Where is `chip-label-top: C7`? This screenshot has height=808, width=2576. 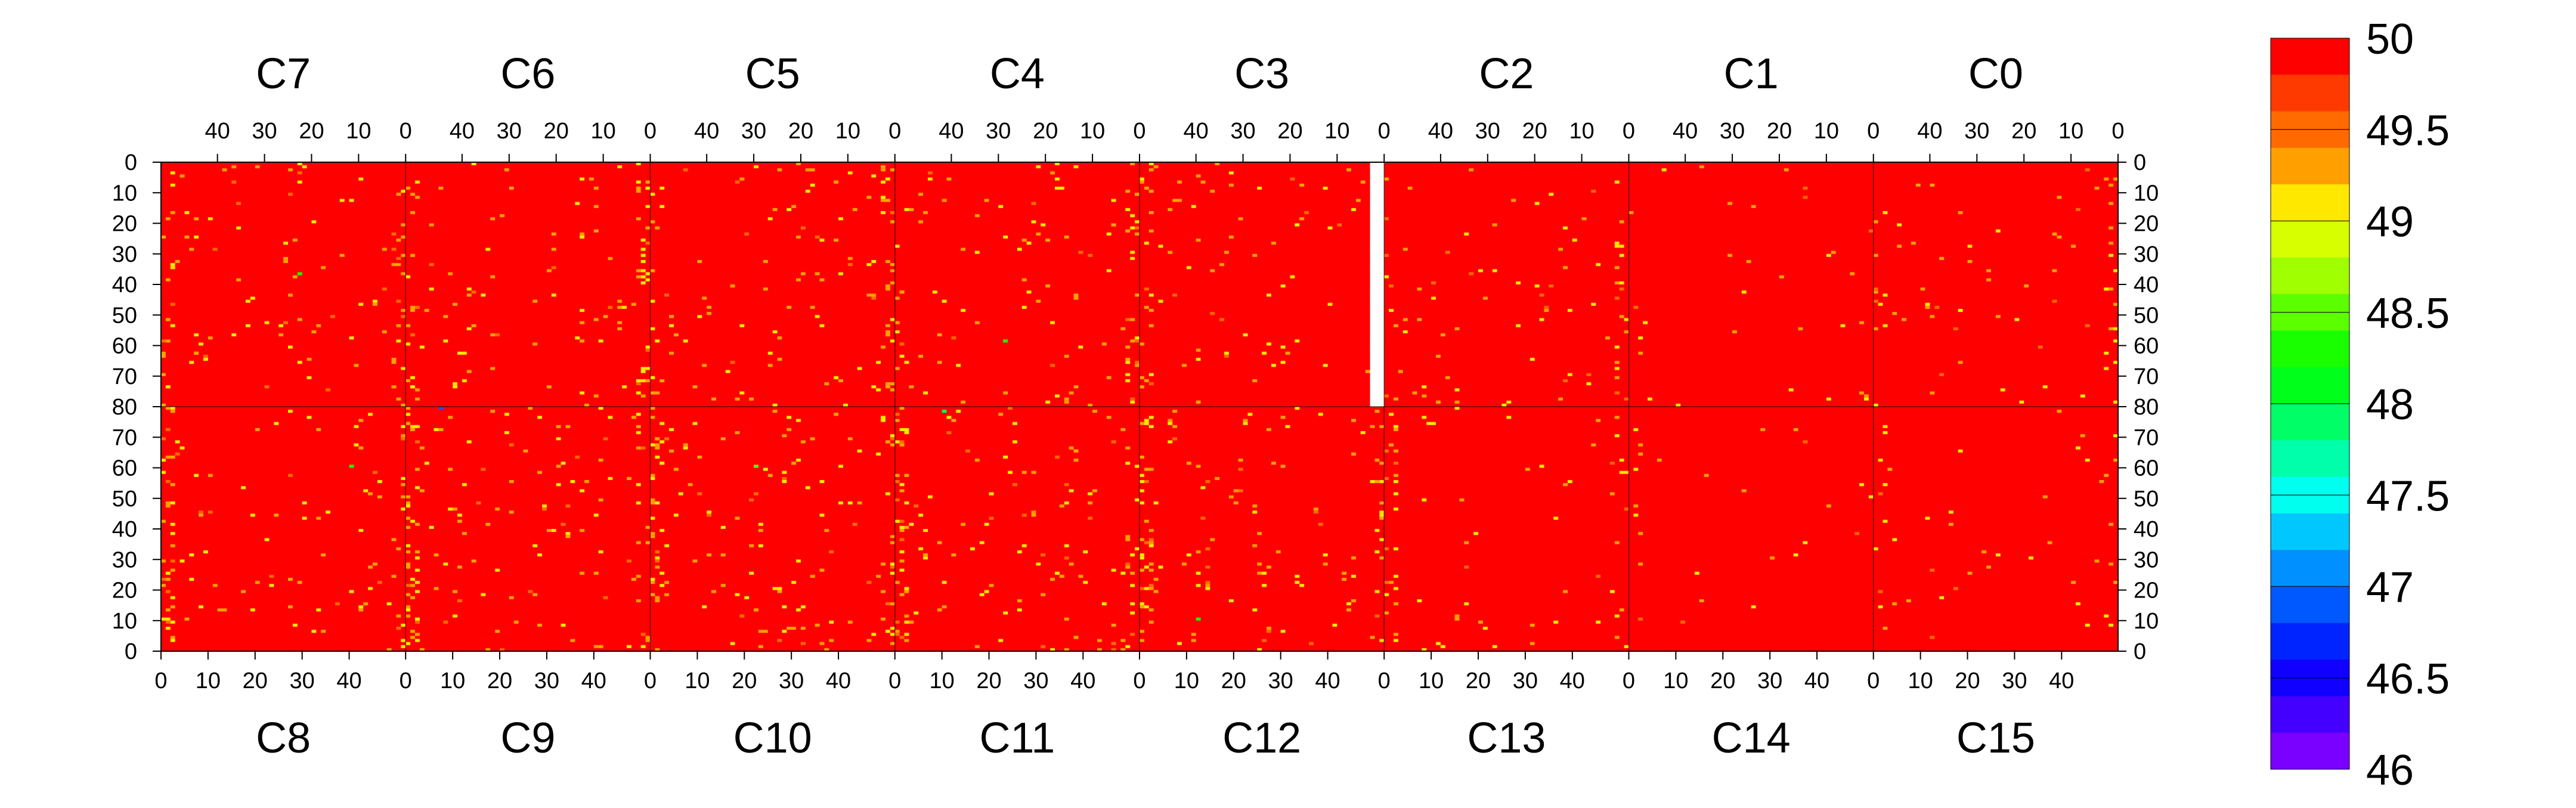
chip-label-top: C7 is located at coordinates (284, 74).